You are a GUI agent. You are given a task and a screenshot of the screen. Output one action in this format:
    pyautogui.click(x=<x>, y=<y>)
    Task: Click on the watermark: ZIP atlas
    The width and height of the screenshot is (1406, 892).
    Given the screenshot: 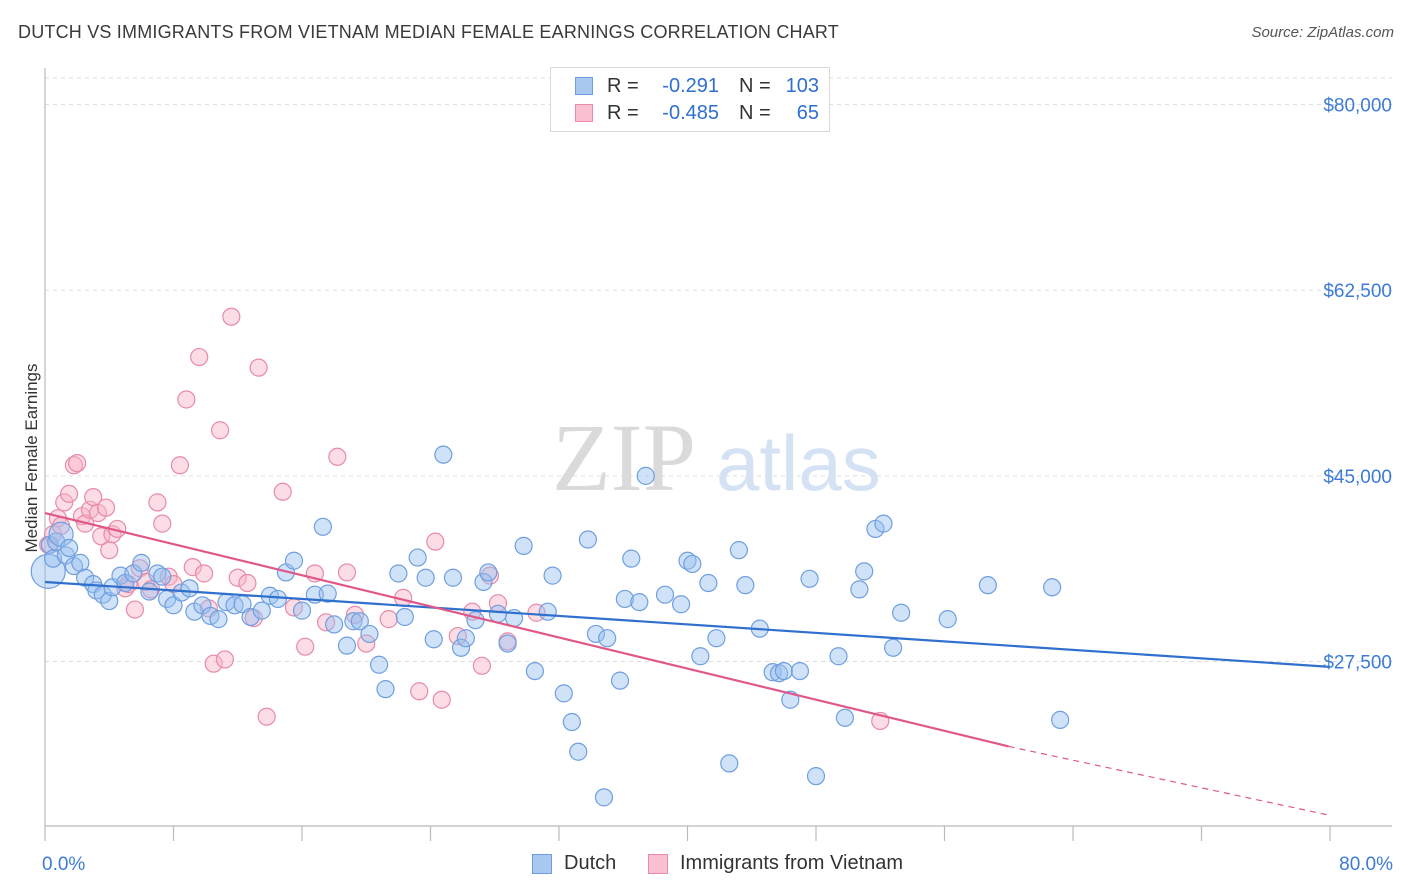 What is the action you would take?
    pyautogui.click(x=716, y=457)
    